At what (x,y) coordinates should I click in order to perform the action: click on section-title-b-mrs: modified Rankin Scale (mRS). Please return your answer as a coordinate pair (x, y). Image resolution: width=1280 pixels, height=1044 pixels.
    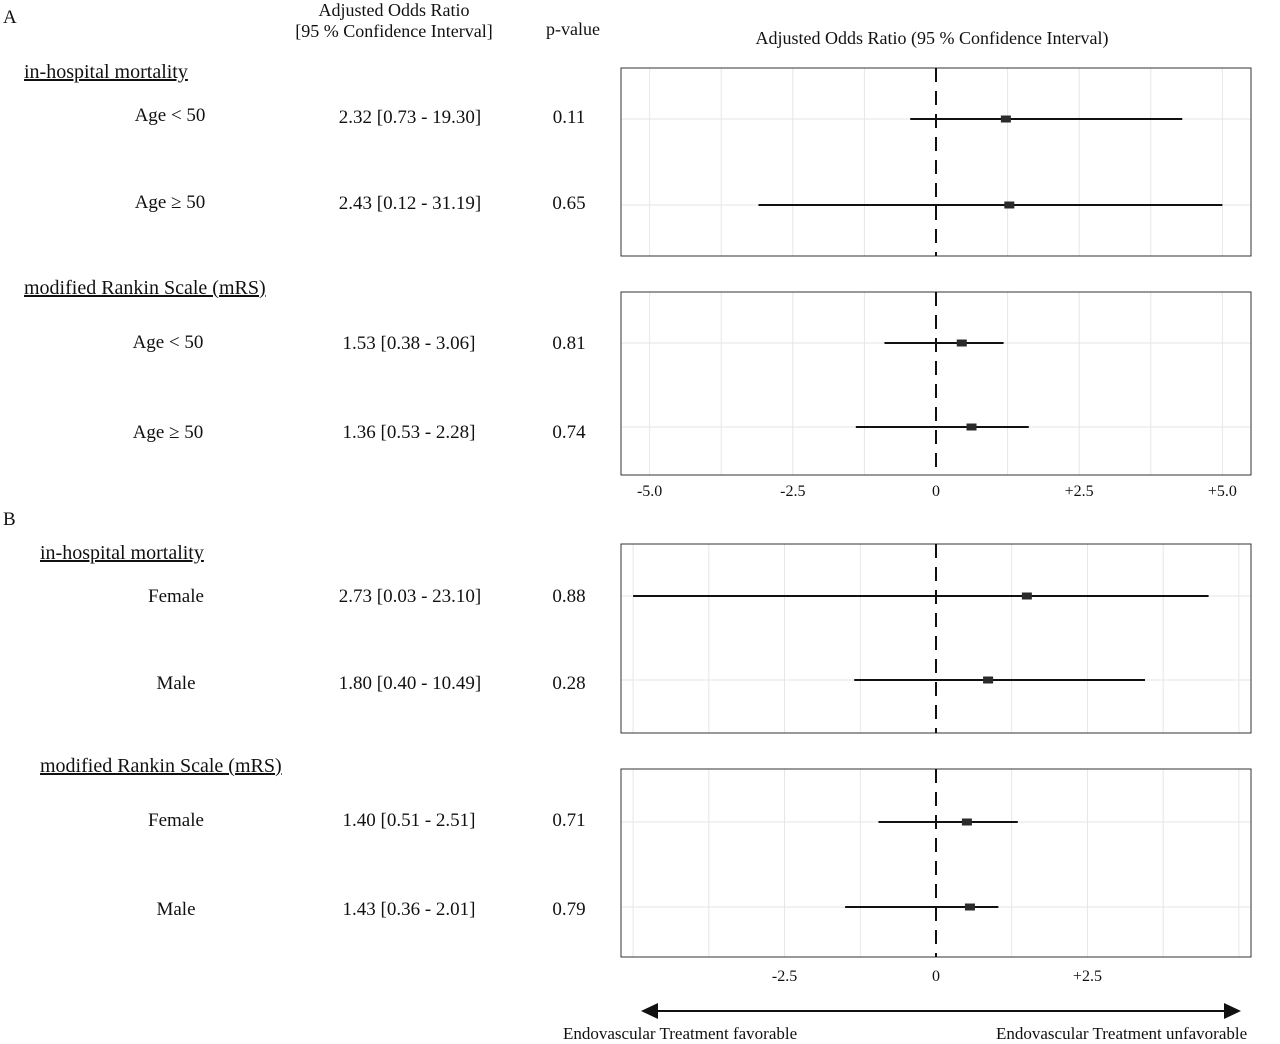
    Looking at the image, I should click on (161, 766).